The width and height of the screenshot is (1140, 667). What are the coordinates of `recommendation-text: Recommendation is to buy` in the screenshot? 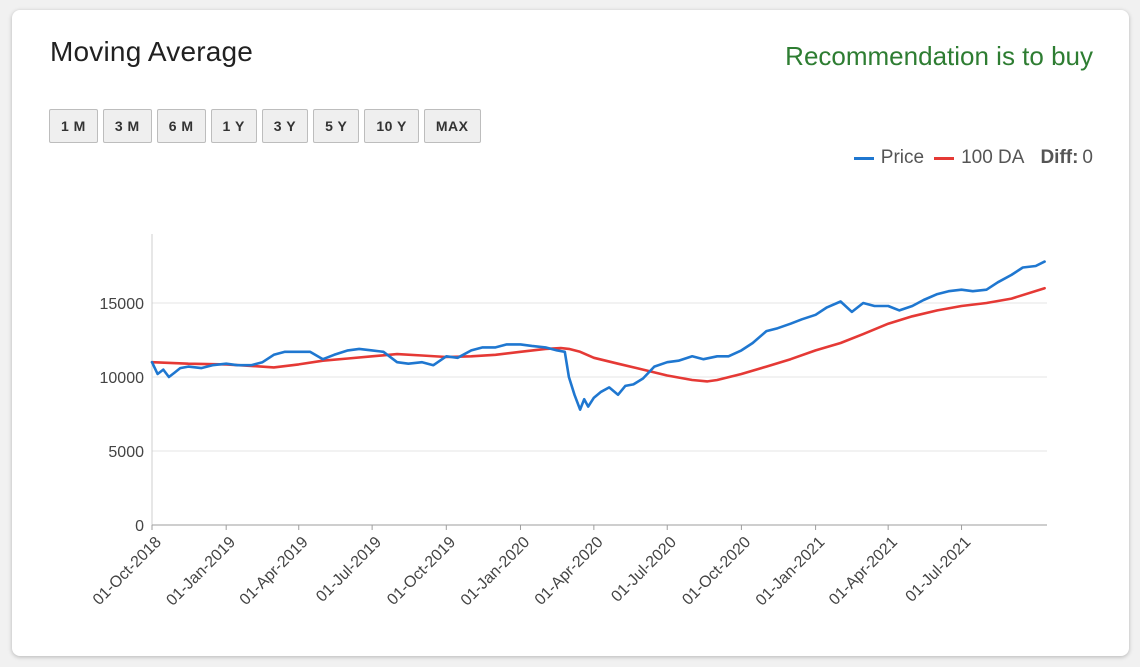 It's located at (939, 56).